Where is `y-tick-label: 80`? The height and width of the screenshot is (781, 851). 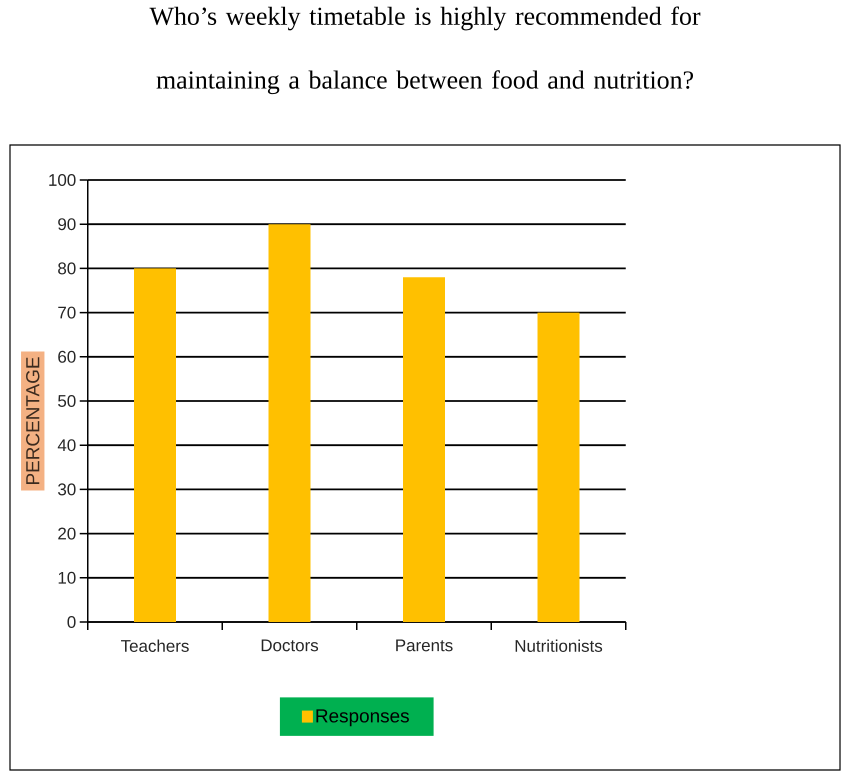
y-tick-label: 80 is located at coordinates (67, 268).